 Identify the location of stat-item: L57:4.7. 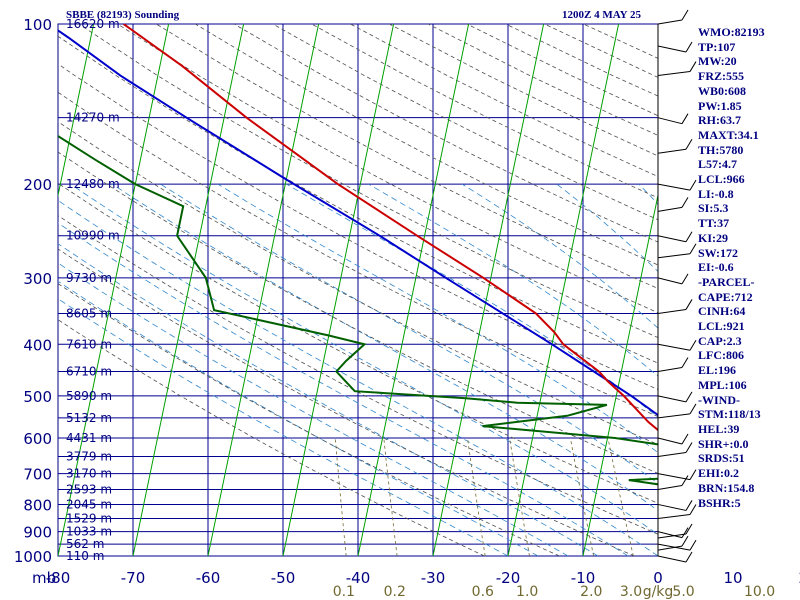
(717, 164).